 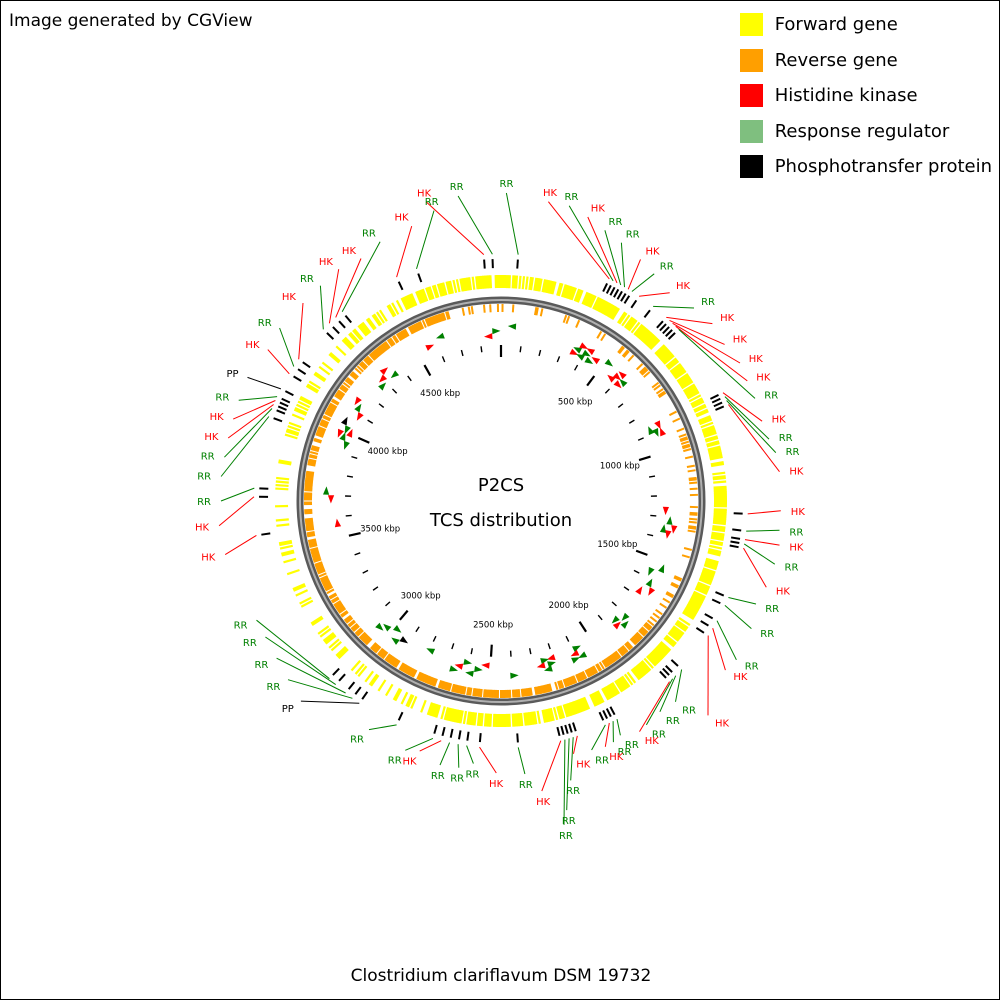 What do you see at coordinates (751, 167) in the screenshot?
I see `phosphotransfer-protein-swatch` at bounding box center [751, 167].